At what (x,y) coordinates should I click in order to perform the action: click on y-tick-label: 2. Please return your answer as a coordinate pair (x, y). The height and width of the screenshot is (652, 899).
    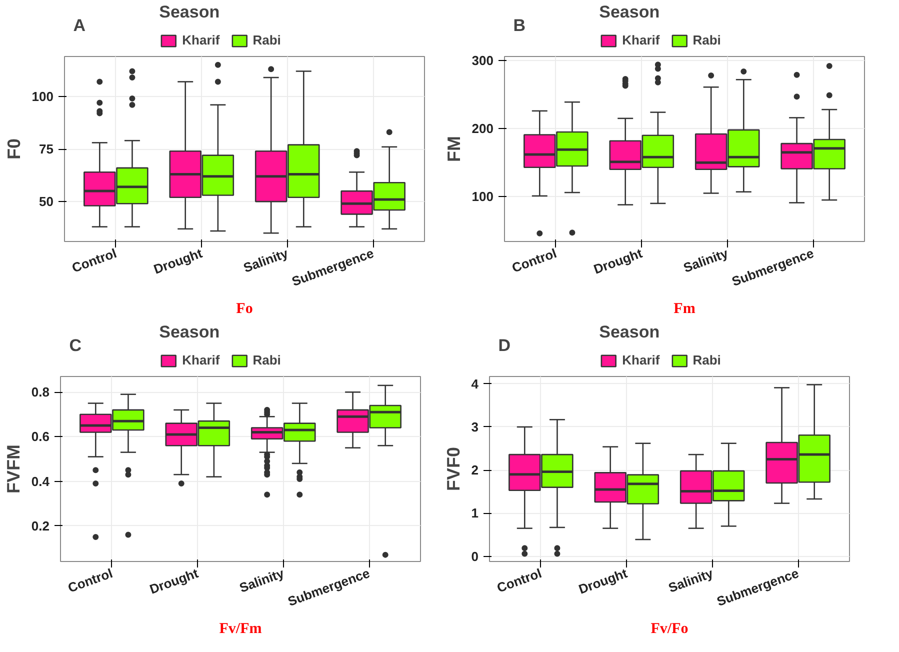
    Looking at the image, I should click on (475, 470).